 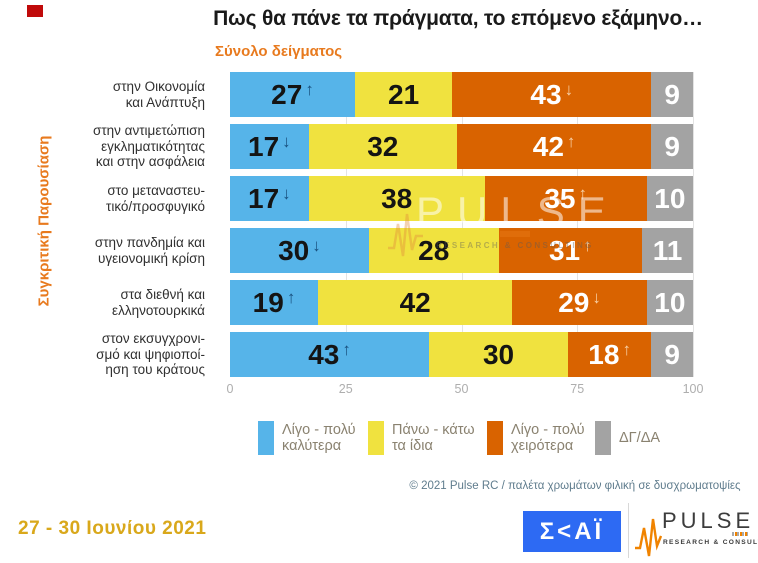 I want to click on pulse-logo-accent, so click(x=740, y=534).